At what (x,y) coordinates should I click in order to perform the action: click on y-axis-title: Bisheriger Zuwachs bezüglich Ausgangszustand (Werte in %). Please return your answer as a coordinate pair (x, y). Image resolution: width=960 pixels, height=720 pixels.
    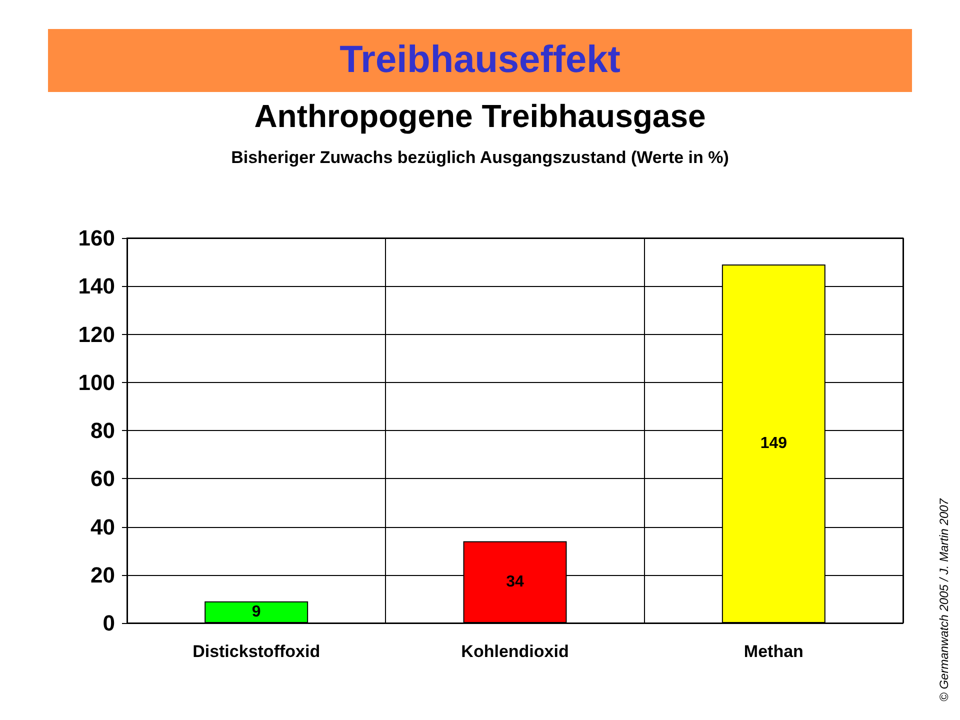
    Looking at the image, I should click on (480, 158).